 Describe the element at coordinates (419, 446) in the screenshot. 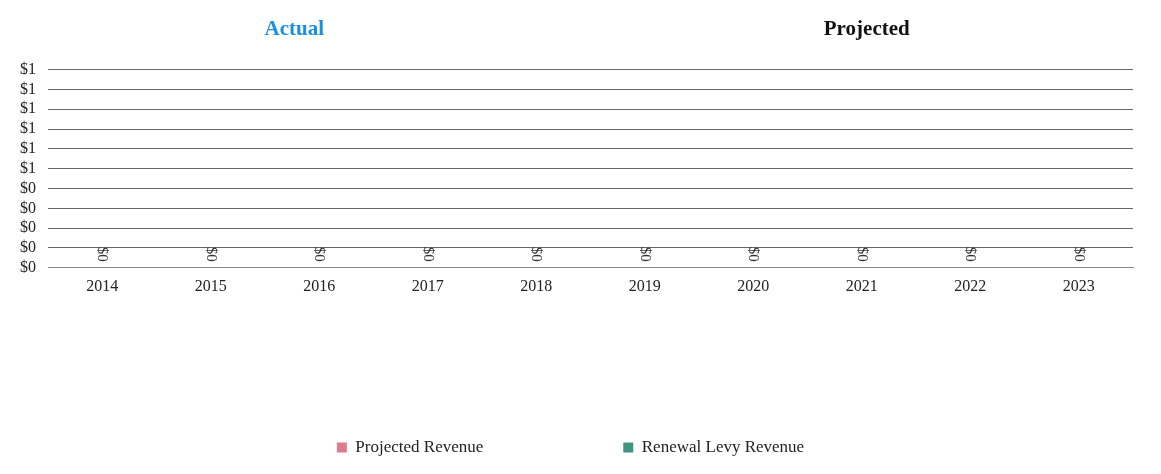

I see `legend-label: Projected Revenue` at that location.